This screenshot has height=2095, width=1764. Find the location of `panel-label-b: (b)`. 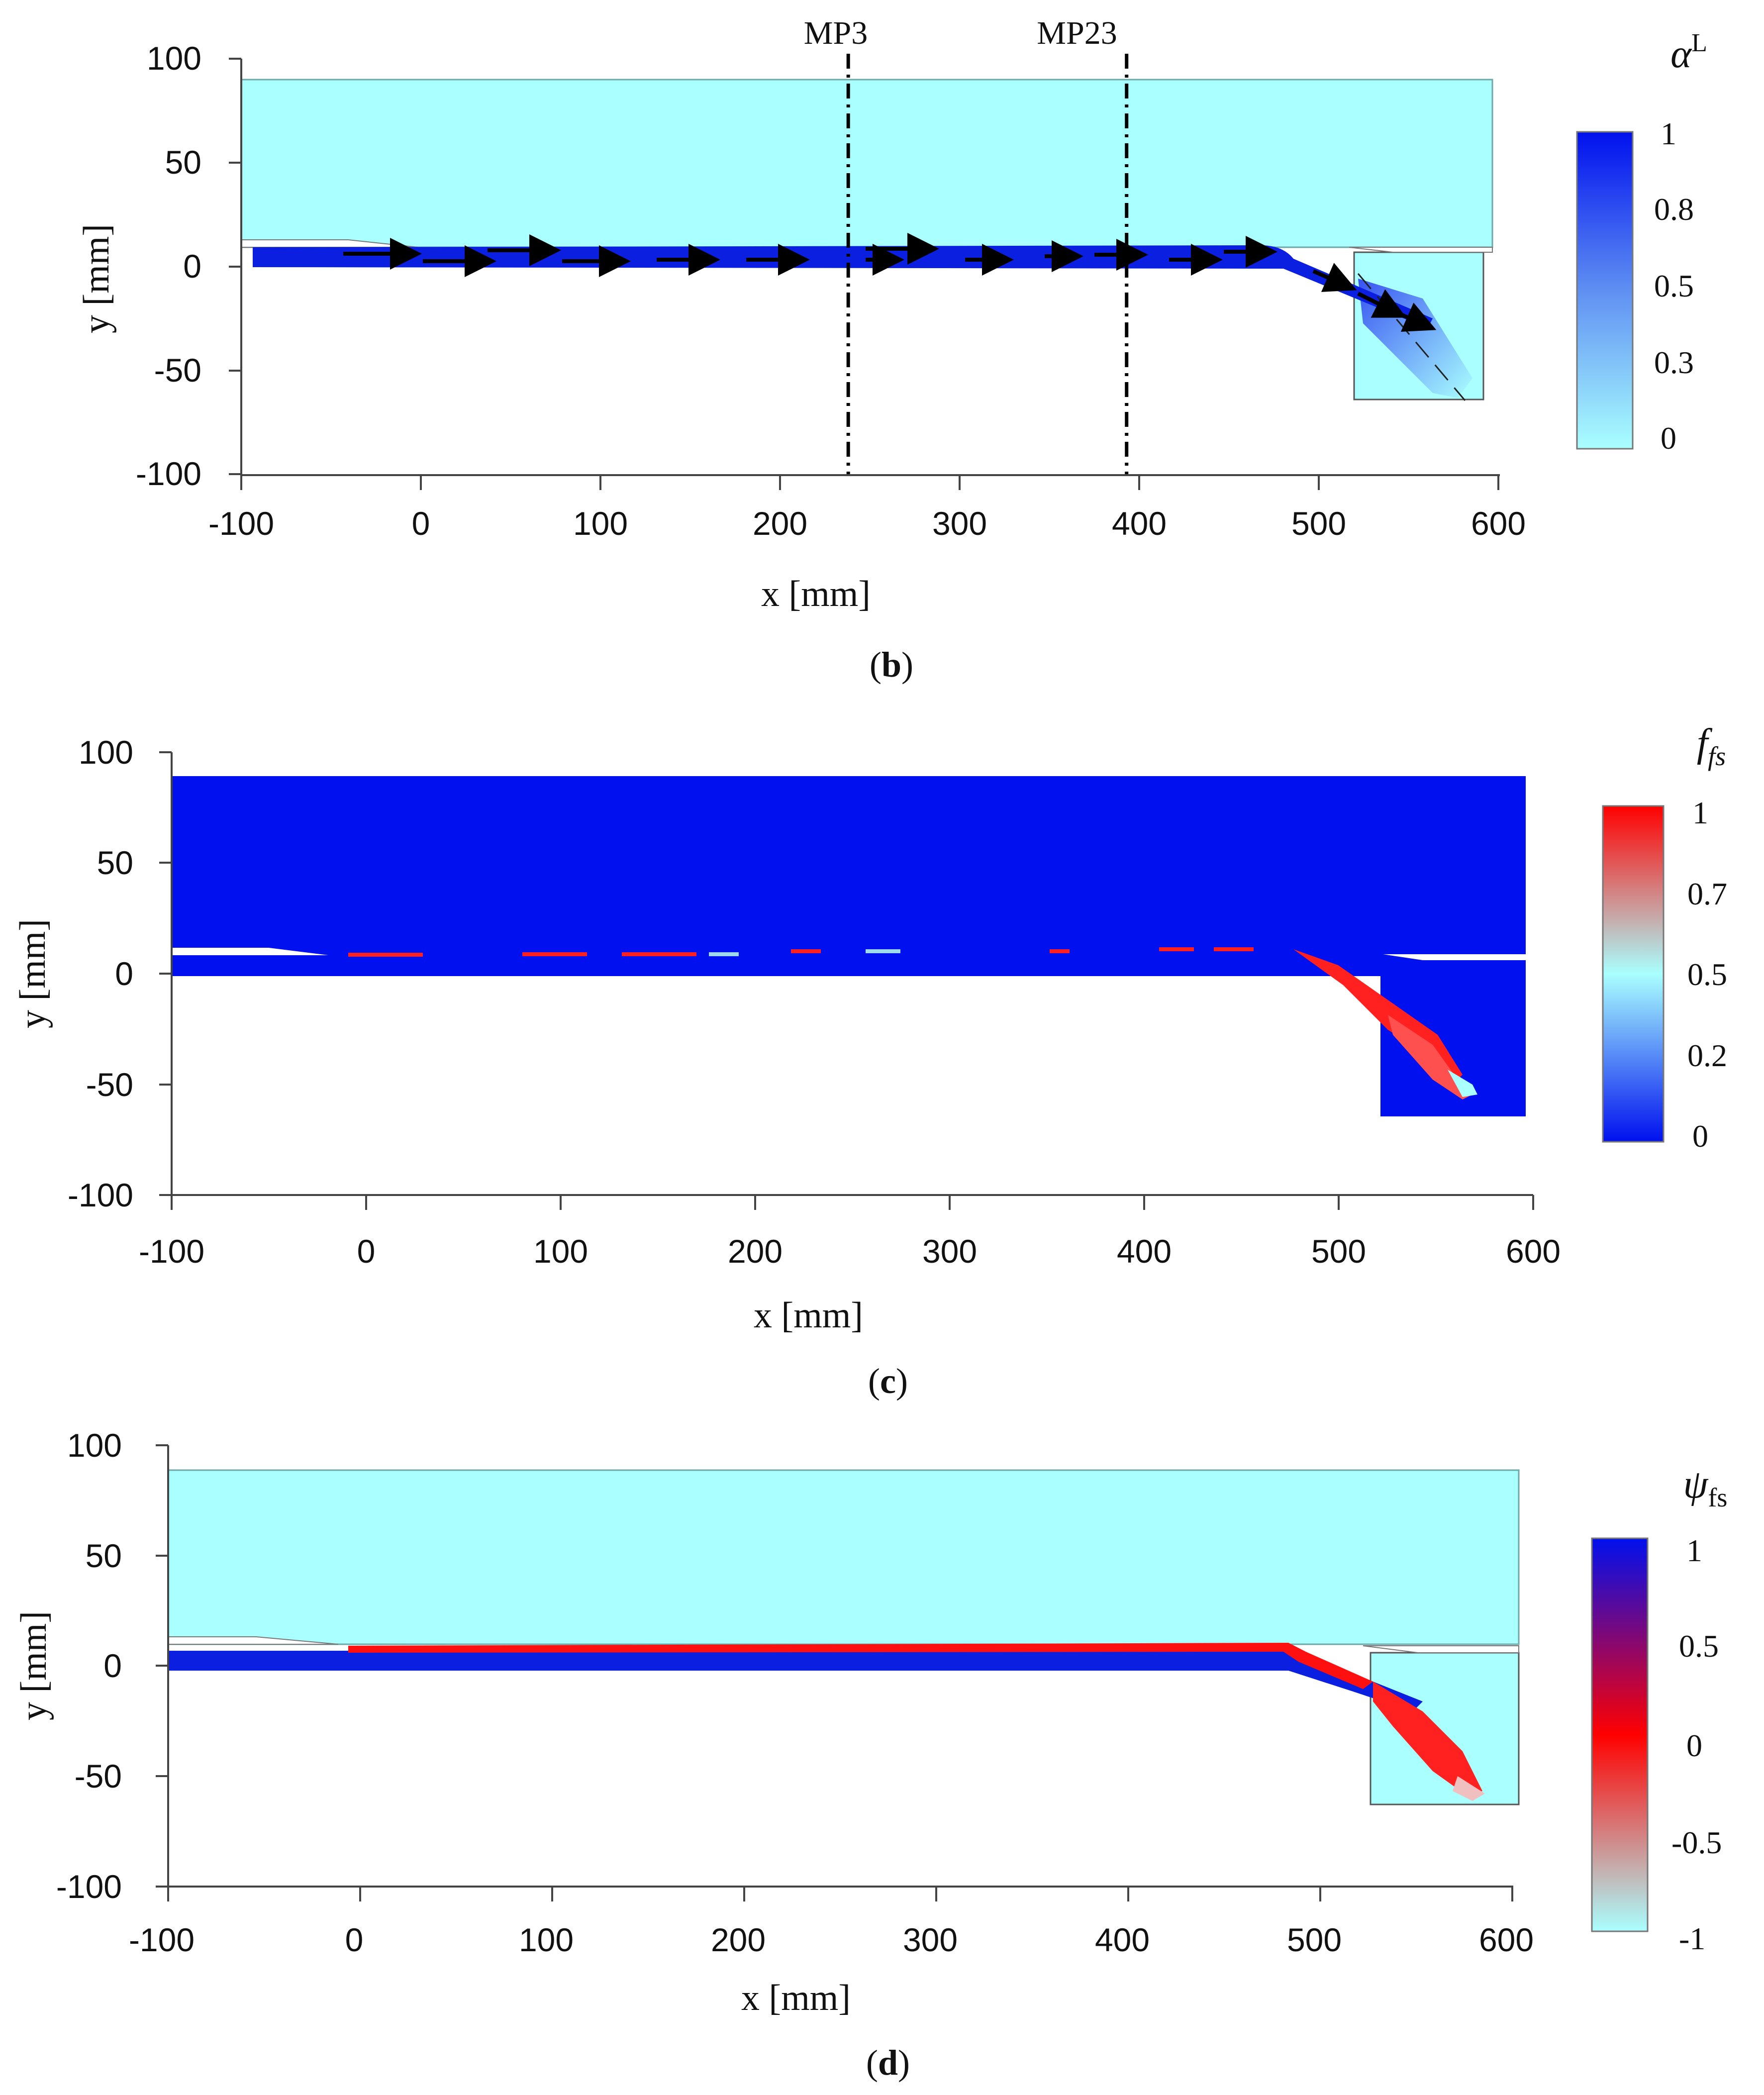

panel-label-b: (b) is located at coordinates (891, 665).